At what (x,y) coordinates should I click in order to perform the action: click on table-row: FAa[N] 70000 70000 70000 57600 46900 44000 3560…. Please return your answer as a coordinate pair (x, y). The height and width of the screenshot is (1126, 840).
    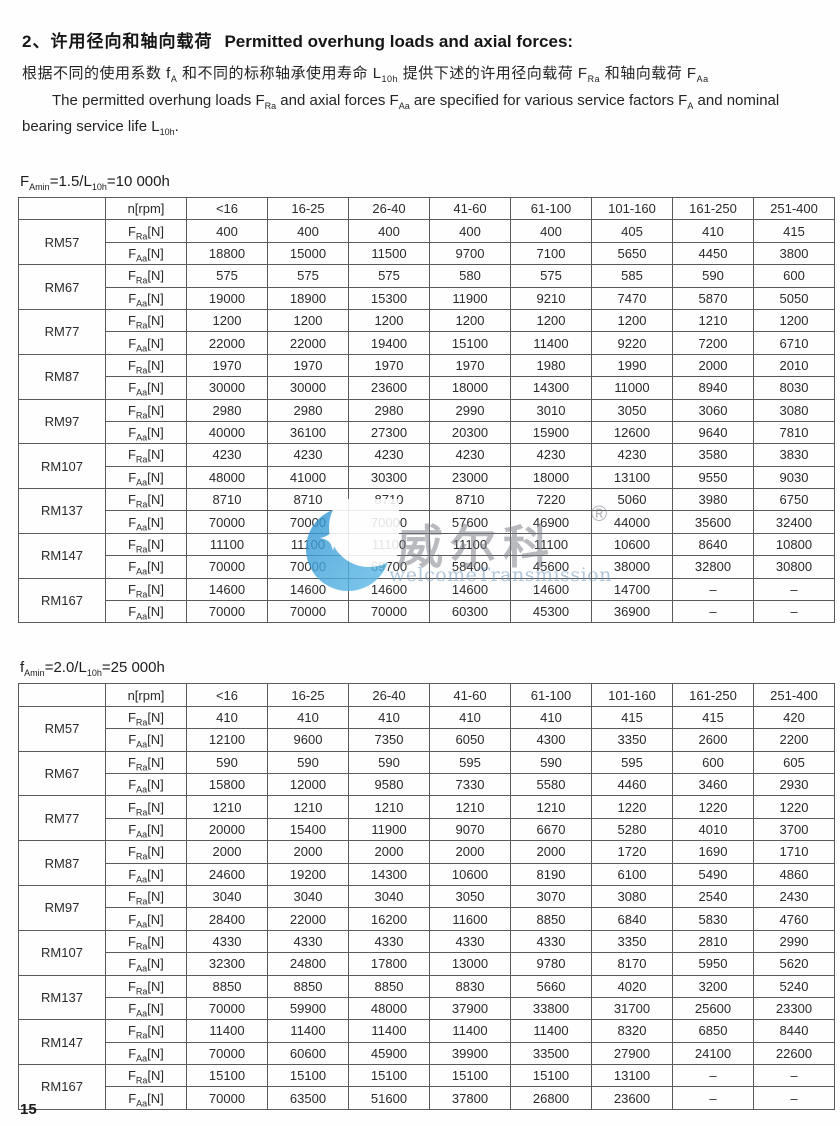
    Looking at the image, I should click on (427, 522).